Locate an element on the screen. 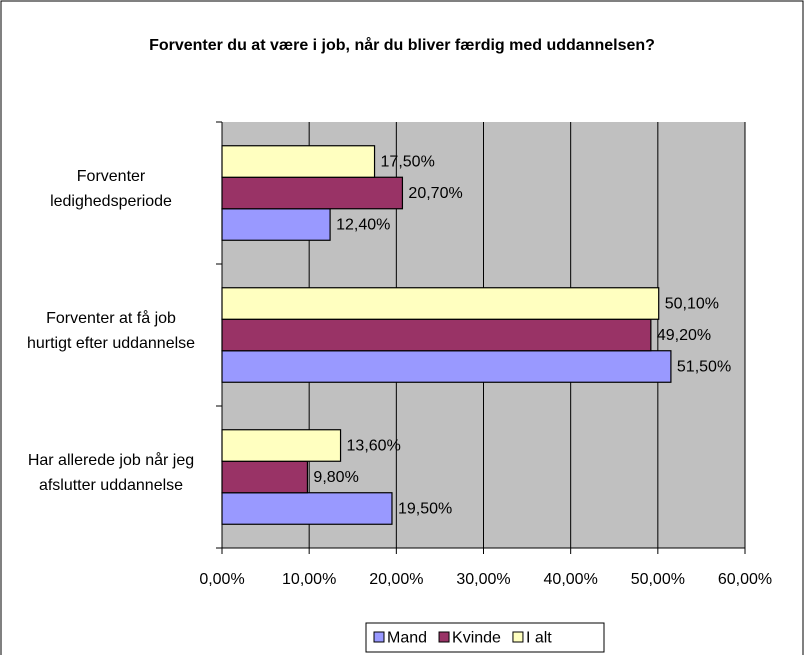 This screenshot has width=805, height=655. x-tick-label: 0,00% is located at coordinates (221, 579).